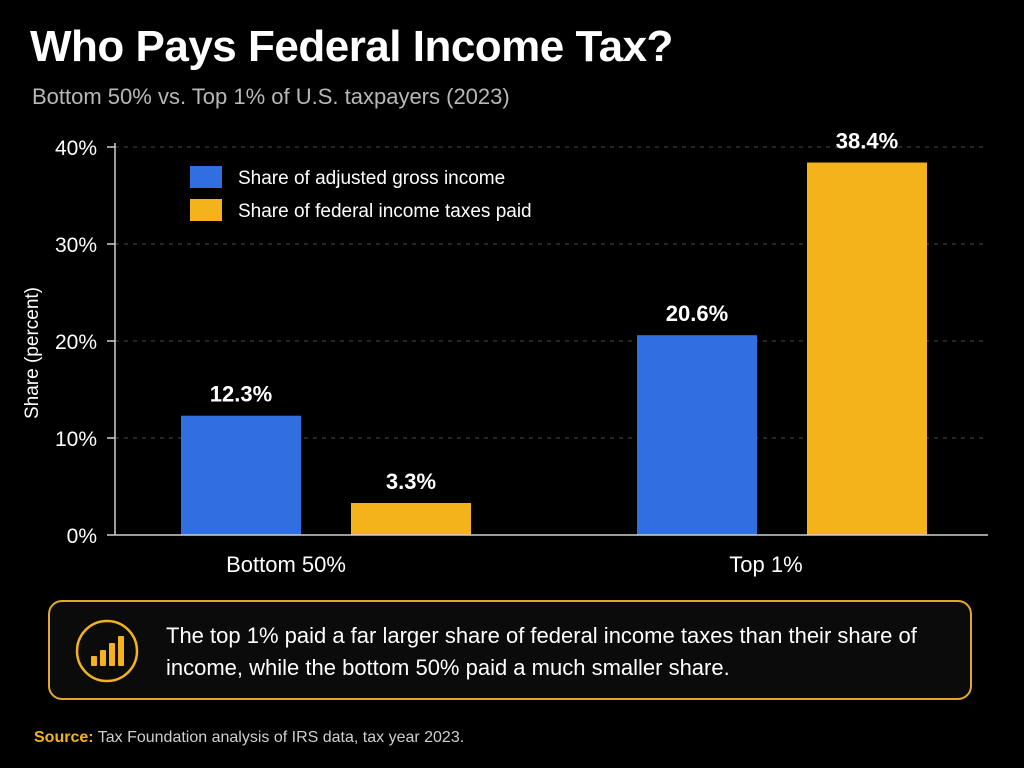 This screenshot has height=768, width=1024. I want to click on y-axis-title: Share (percent), so click(32, 353).